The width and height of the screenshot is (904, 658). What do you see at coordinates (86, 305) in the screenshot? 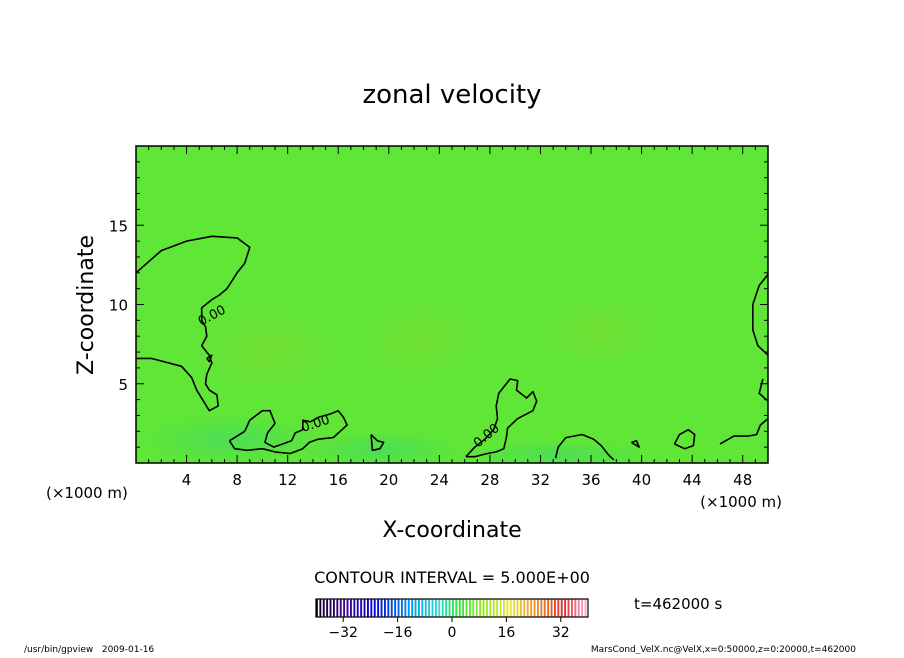
I see `y-axis-label: Z-coordinate` at bounding box center [86, 305].